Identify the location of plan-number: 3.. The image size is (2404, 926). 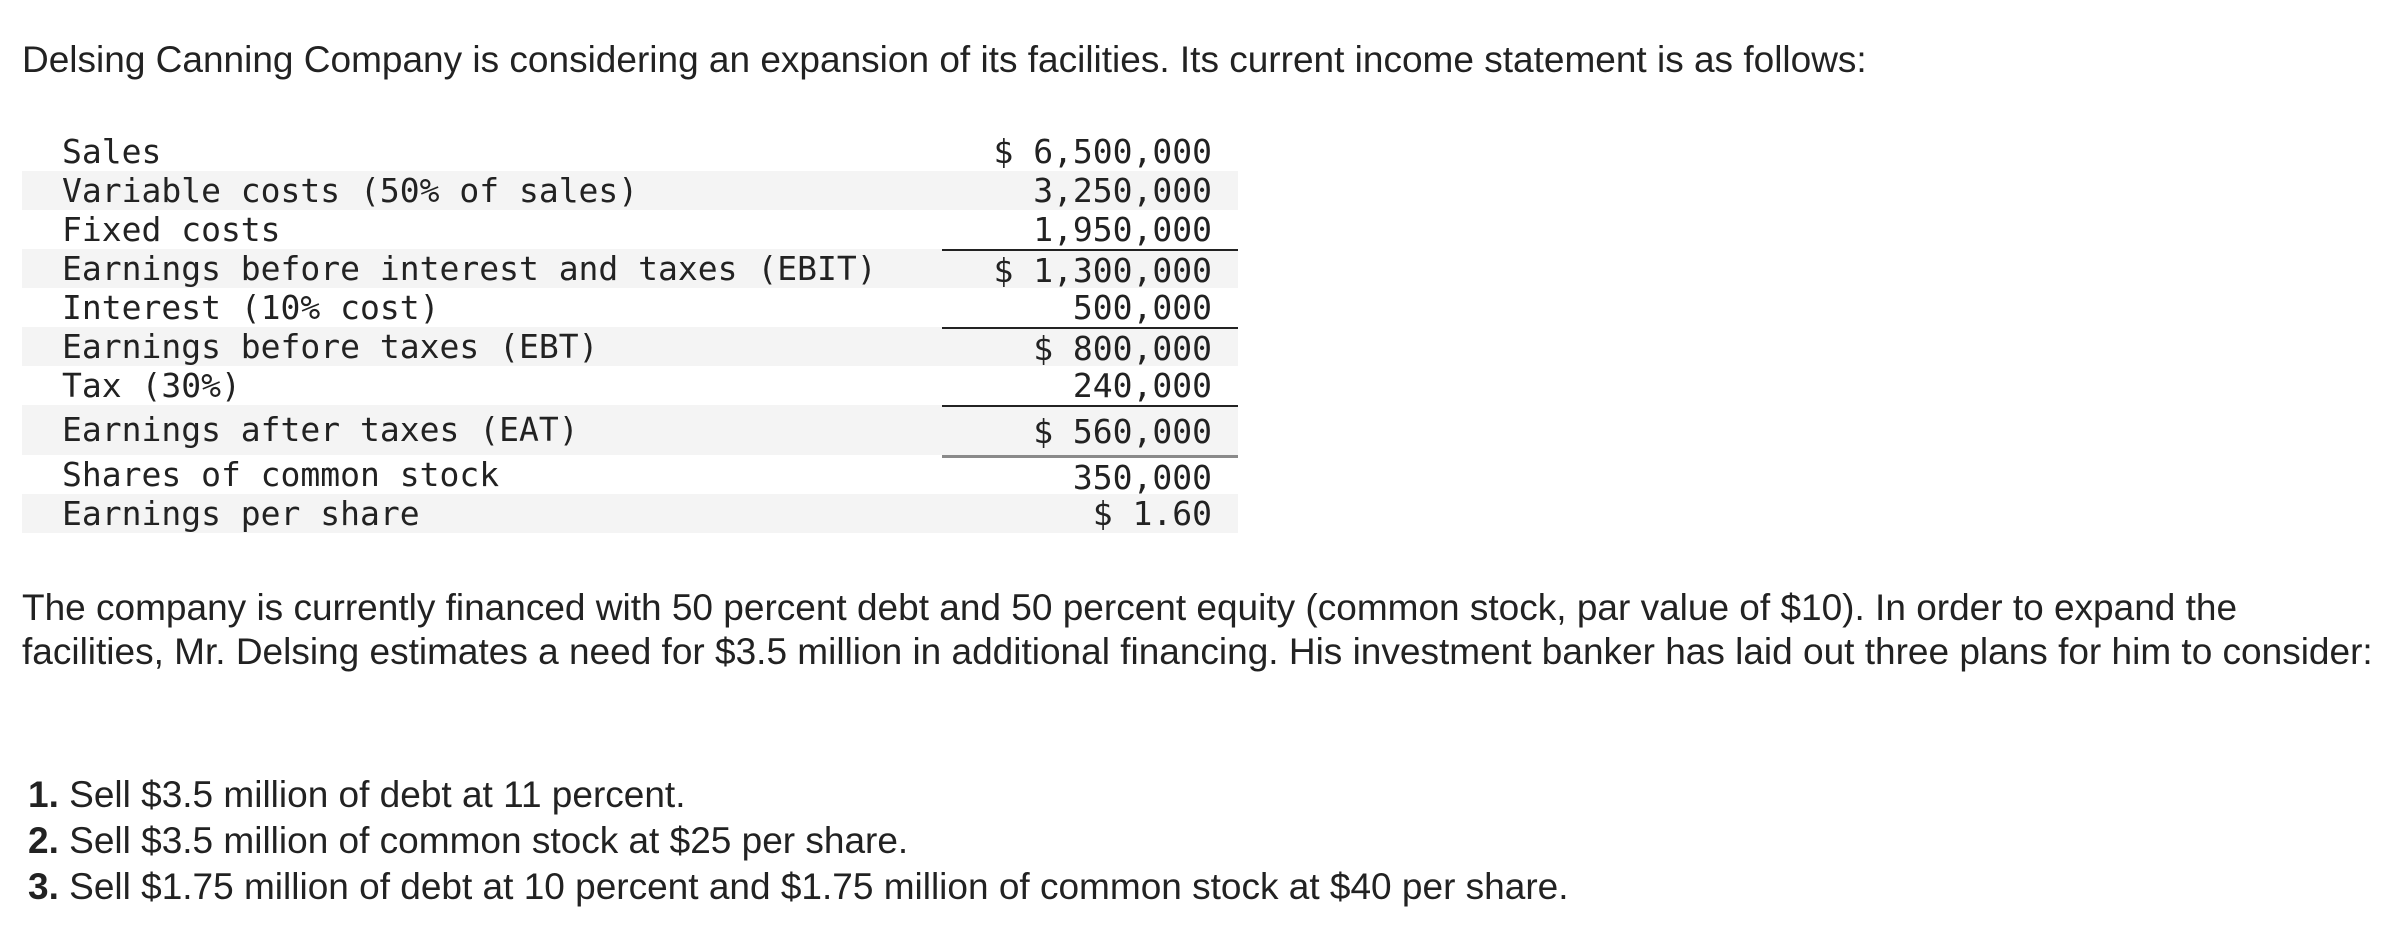
(43, 886).